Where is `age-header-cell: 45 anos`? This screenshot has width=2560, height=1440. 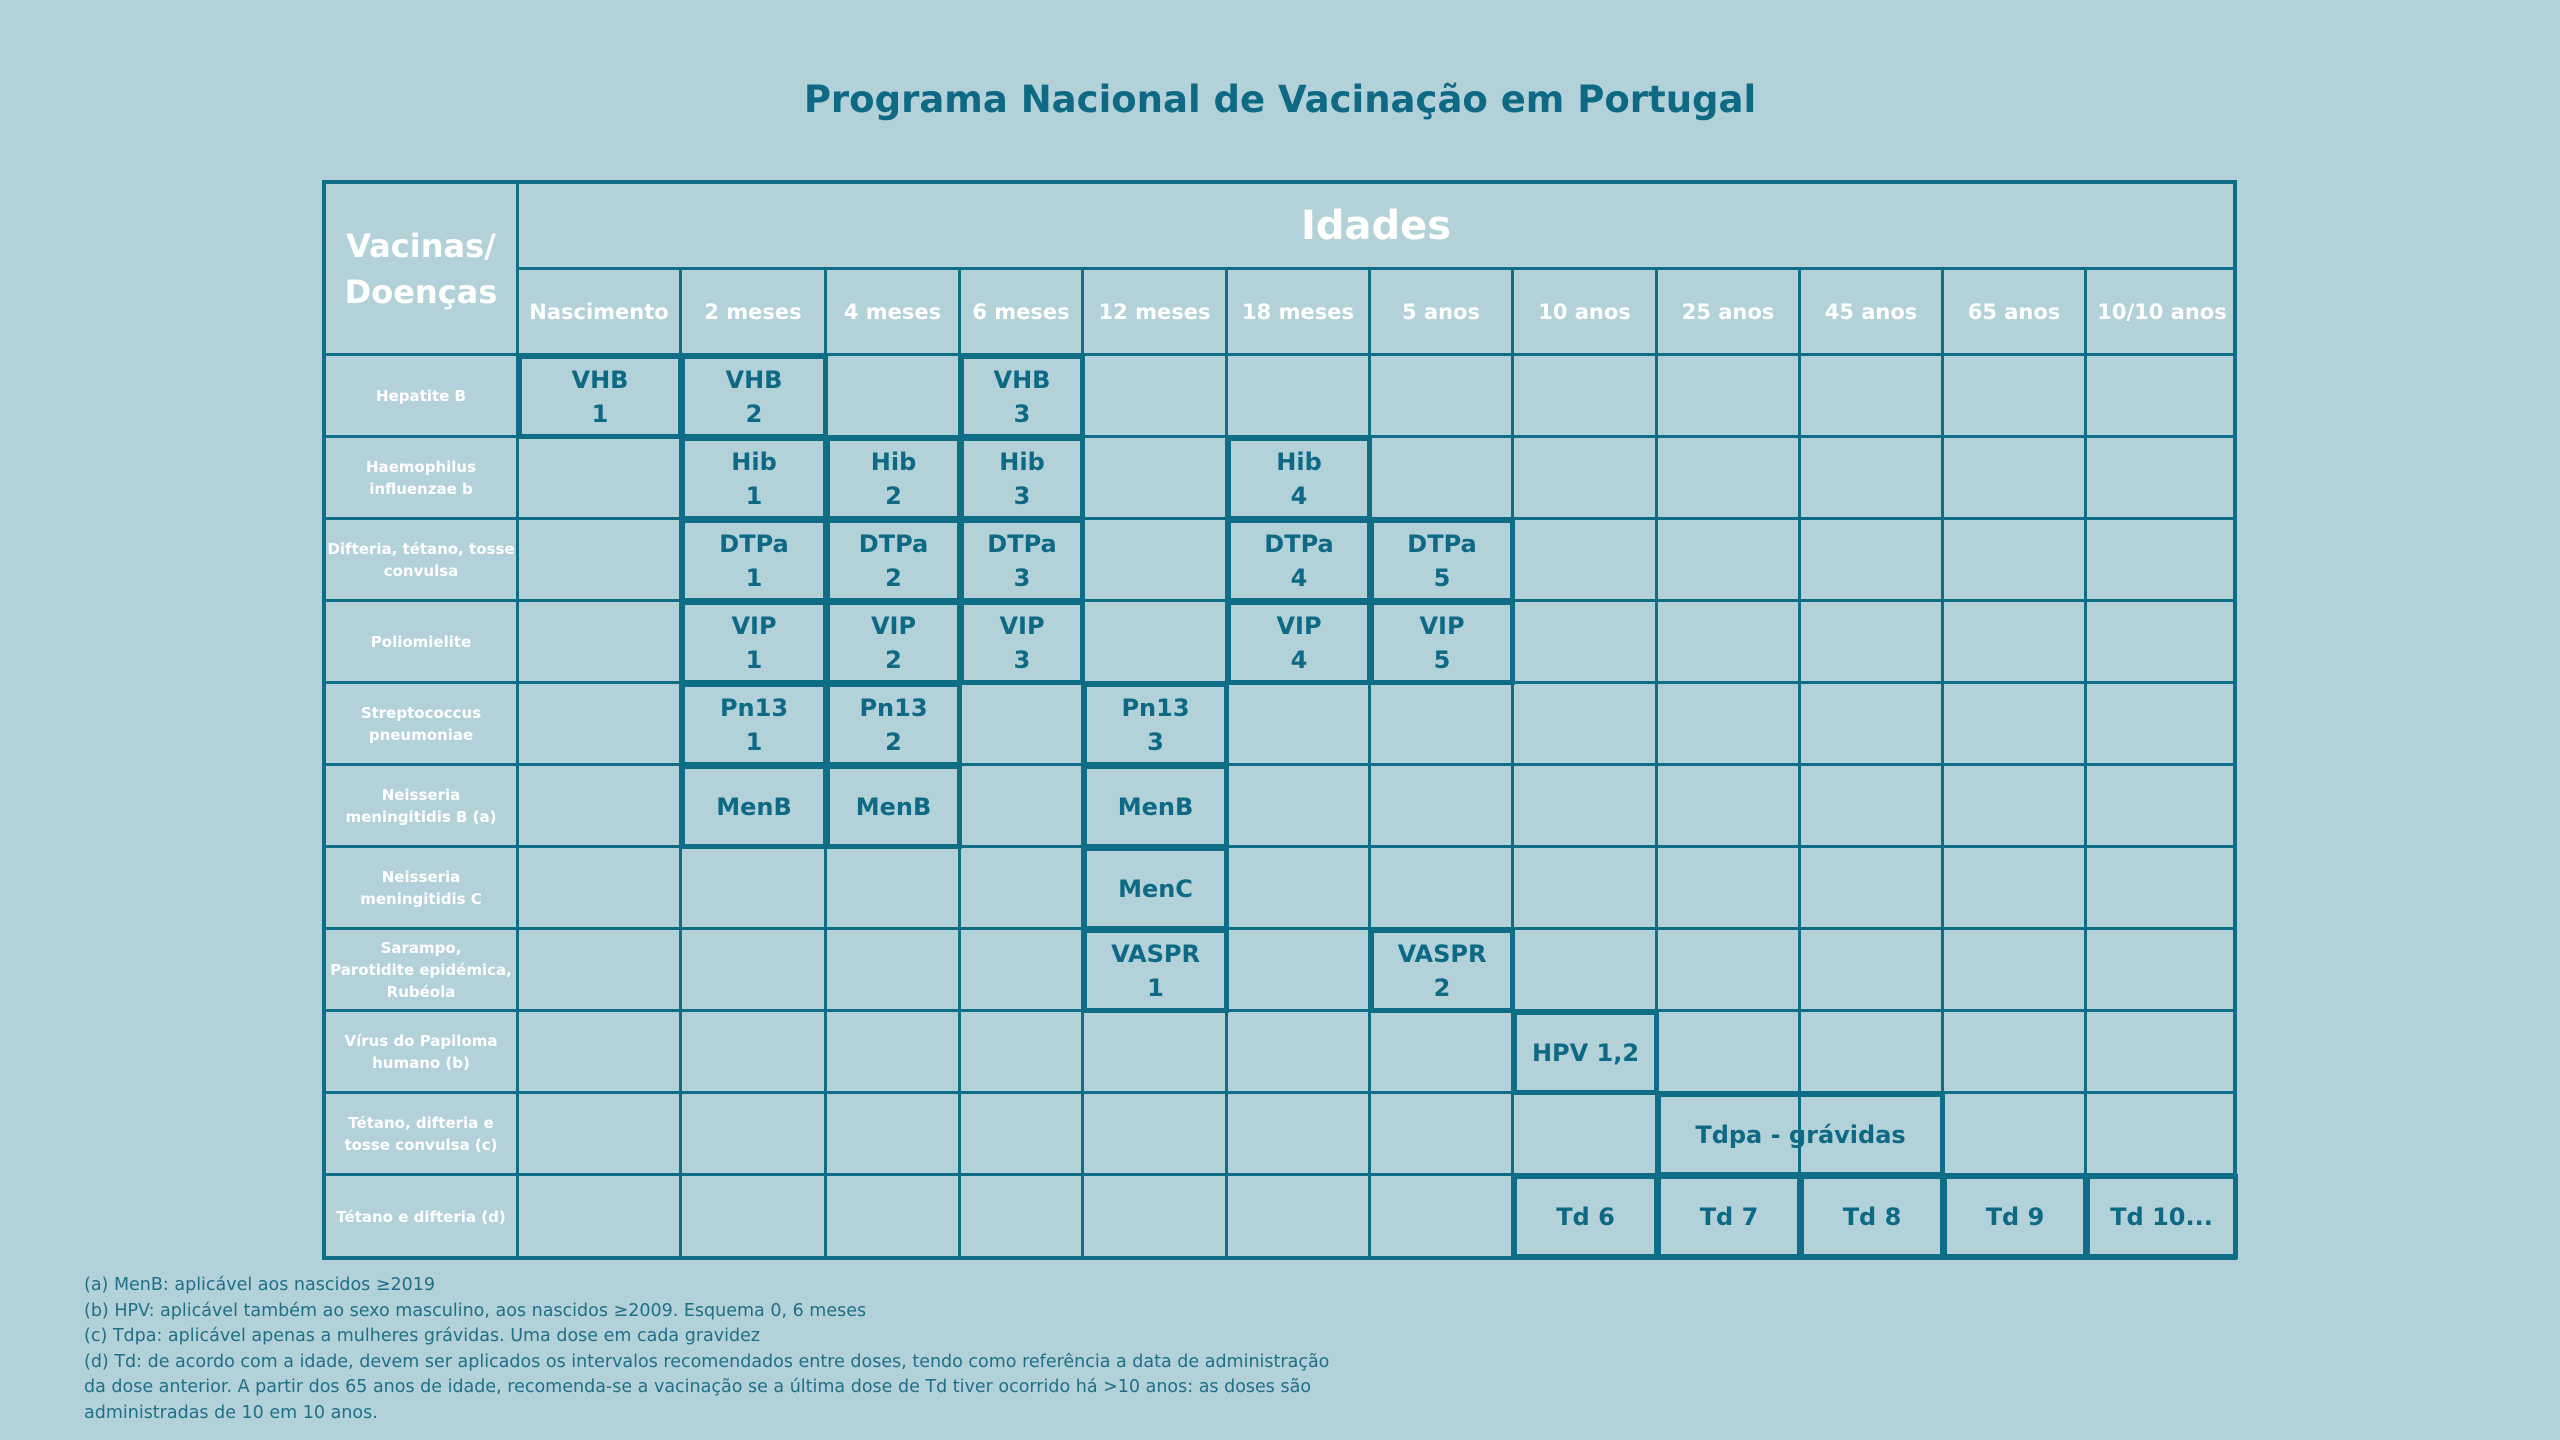 age-header-cell: 45 anos is located at coordinates (1872, 313).